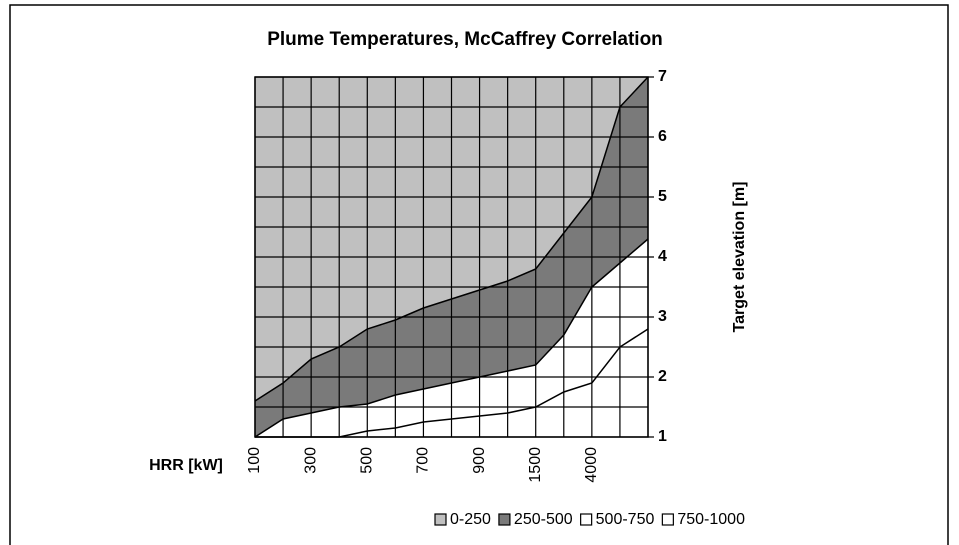 The image size is (959, 545). Describe the element at coordinates (535, 465) in the screenshot. I see `x-tick-label: 1500` at that location.